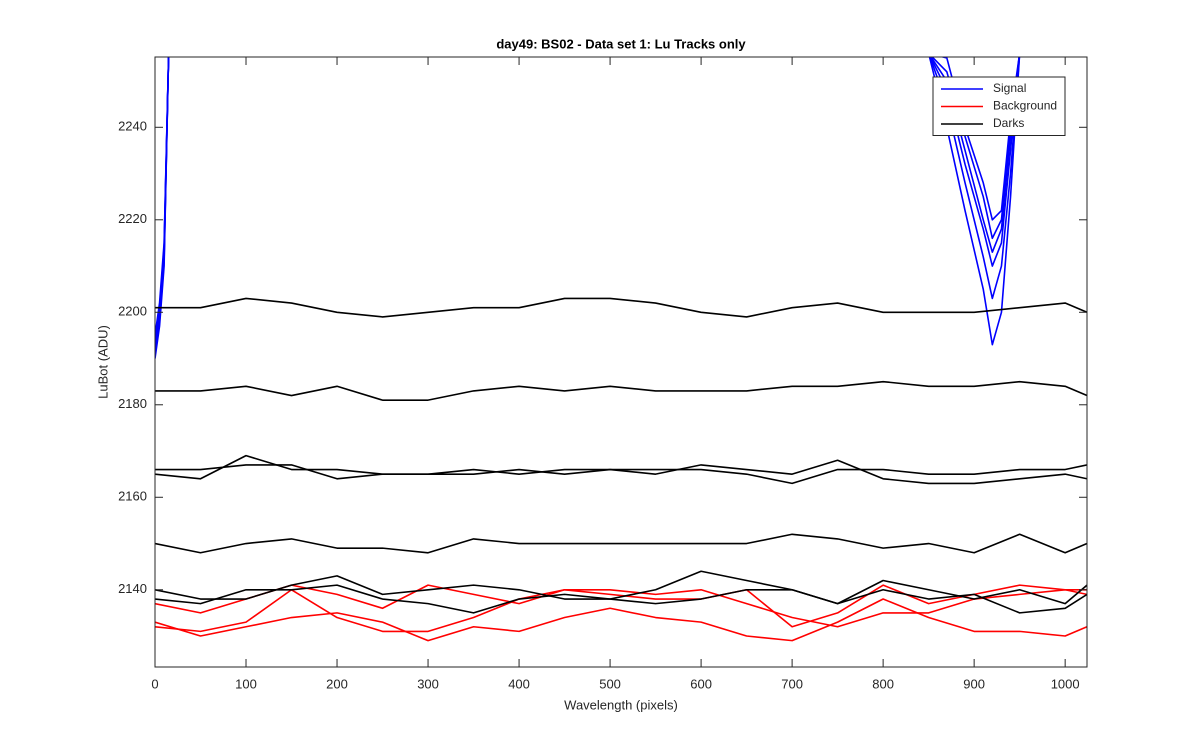 The height and width of the screenshot is (750, 1200). Describe the element at coordinates (610, 683) in the screenshot. I see `x-tick-label: 500` at that location.